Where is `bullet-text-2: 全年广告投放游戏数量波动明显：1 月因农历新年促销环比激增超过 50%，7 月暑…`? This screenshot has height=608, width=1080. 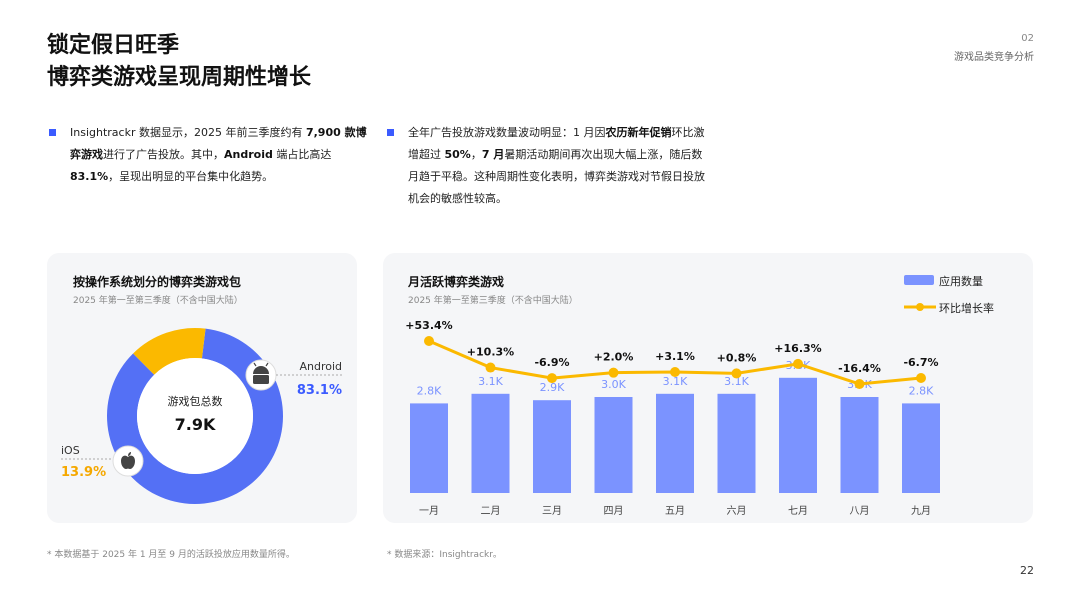 bullet-text-2: 全年广告投放游戏数量波动明显：1 月因农历新年促销环比激增超过 50%，7 月暑… is located at coordinates (556, 165).